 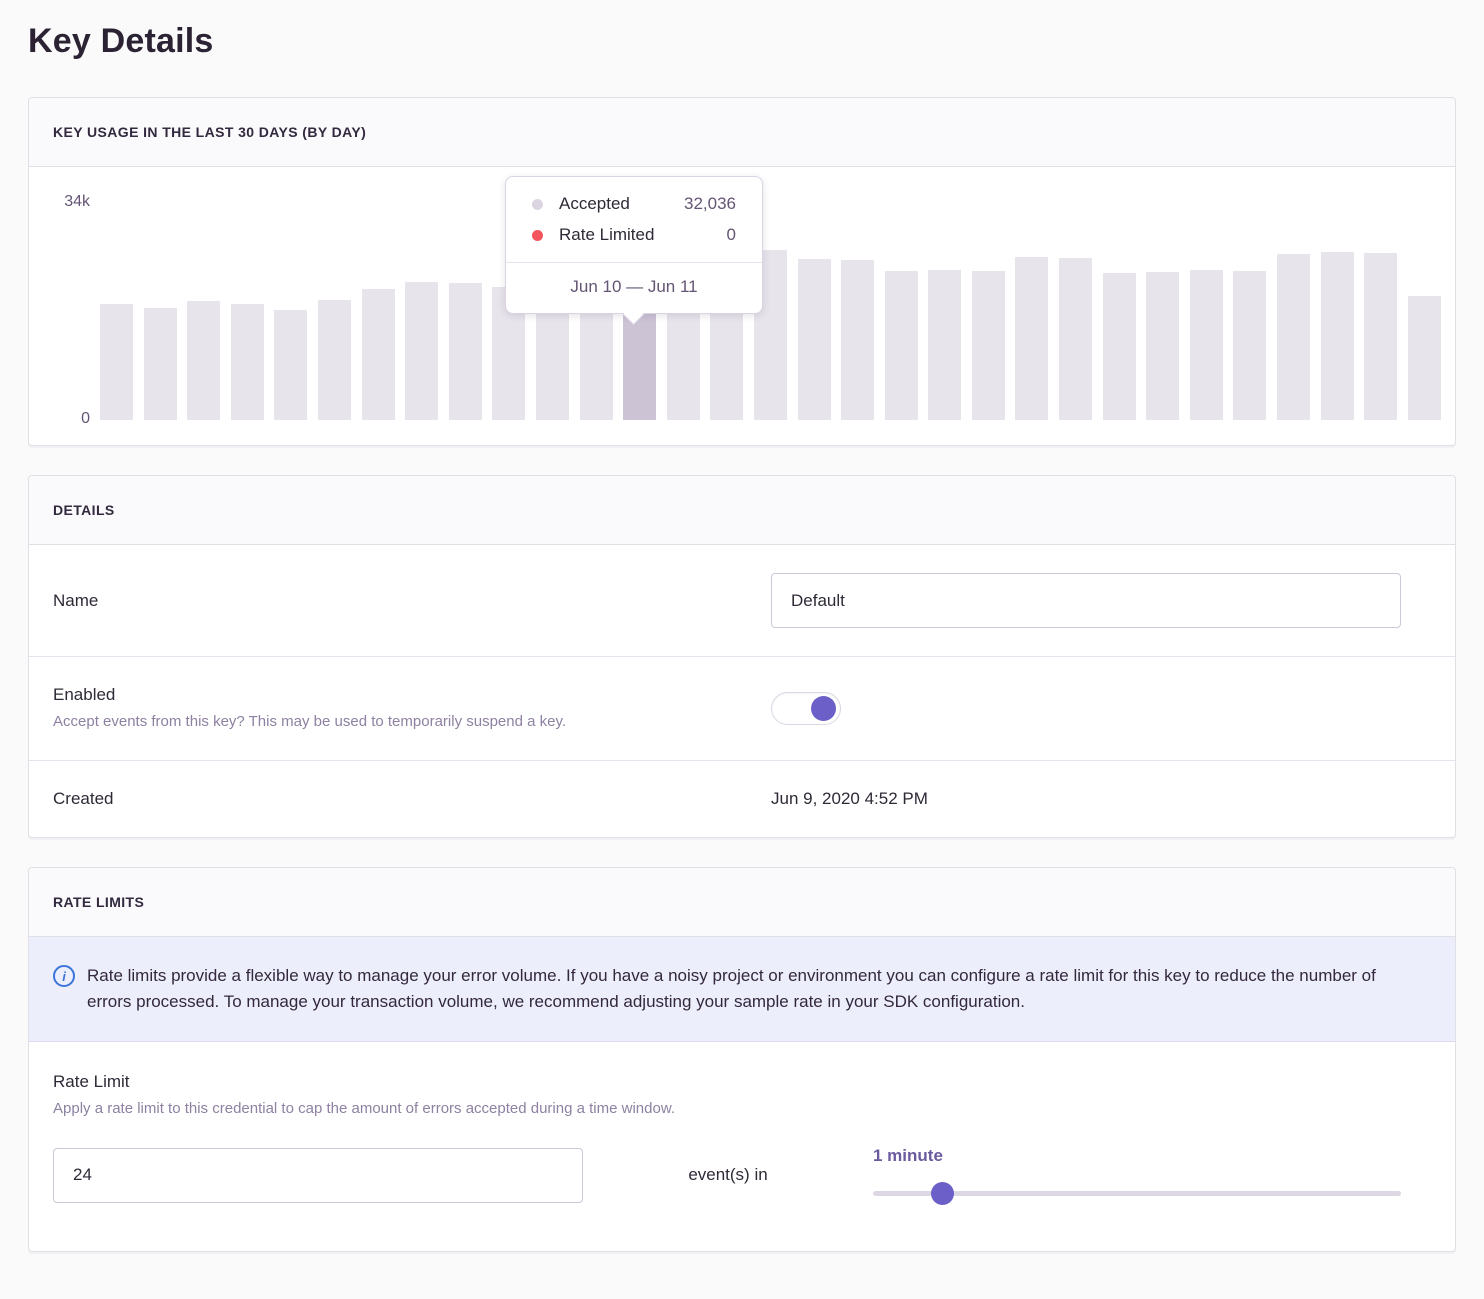 What do you see at coordinates (942, 1193) in the screenshot?
I see `slider-knob` at bounding box center [942, 1193].